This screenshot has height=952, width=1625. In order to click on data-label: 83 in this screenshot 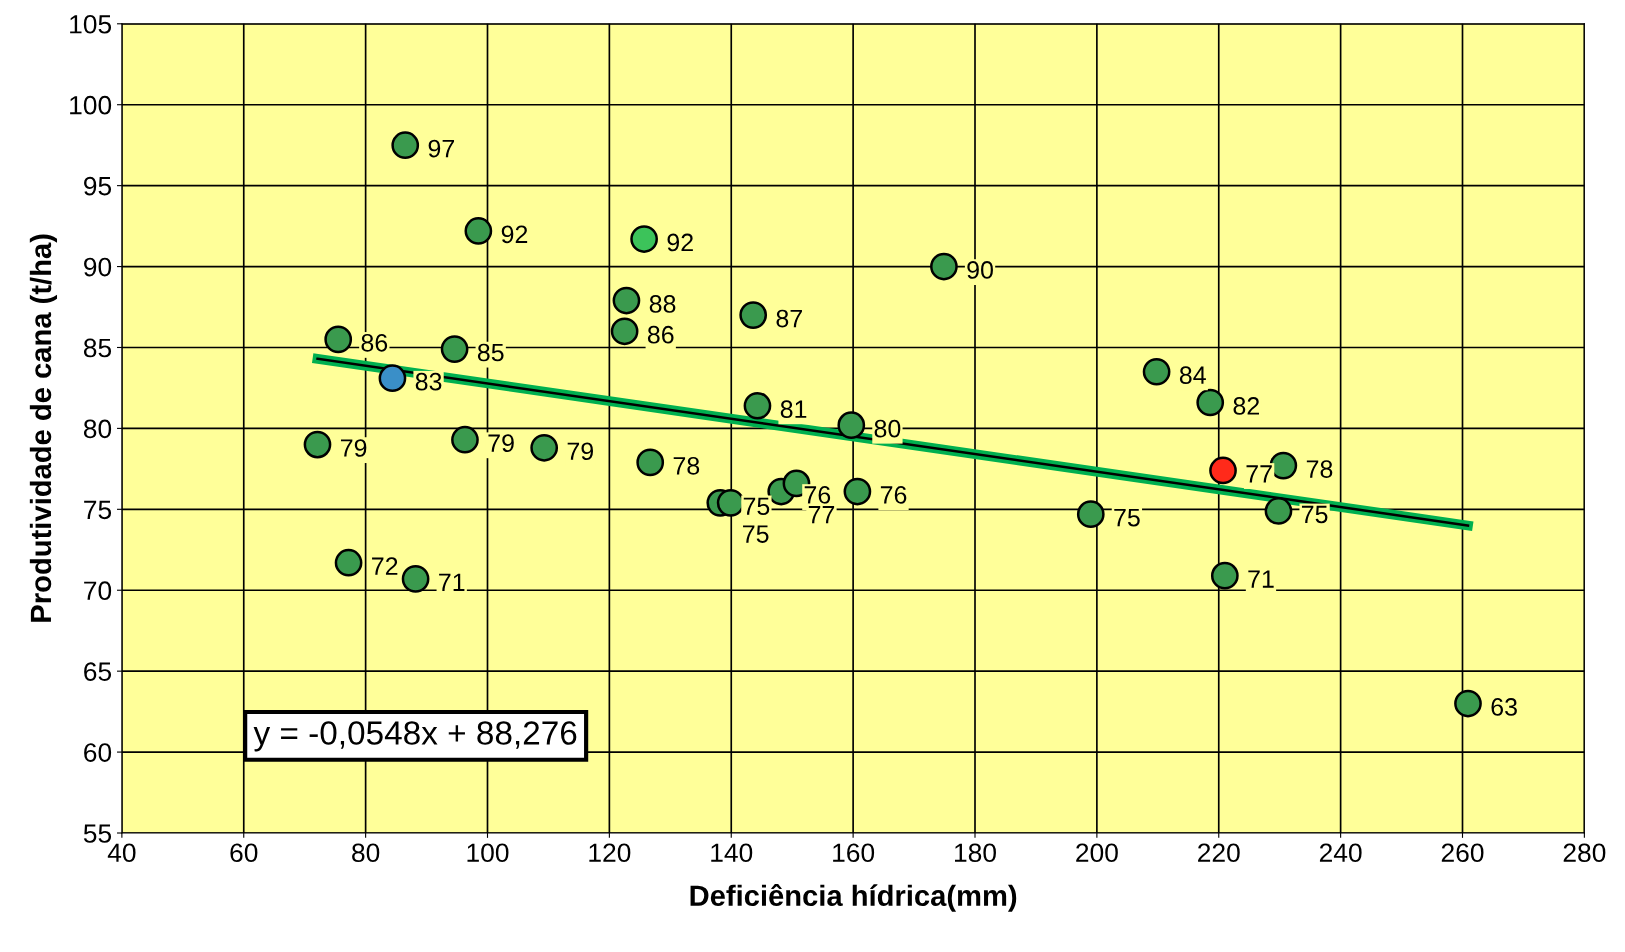, I will do `click(428, 381)`.